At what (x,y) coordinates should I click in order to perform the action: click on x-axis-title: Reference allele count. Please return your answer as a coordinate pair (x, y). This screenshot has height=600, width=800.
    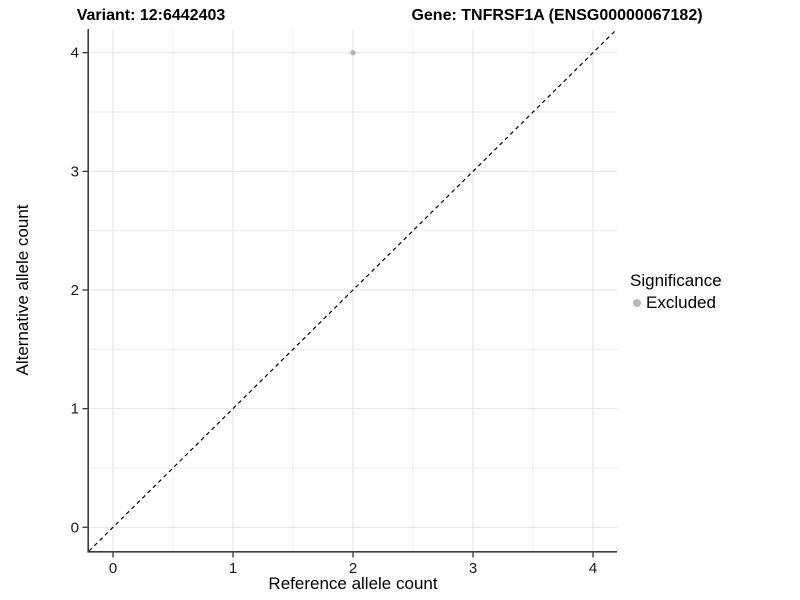
    Looking at the image, I should click on (353, 583).